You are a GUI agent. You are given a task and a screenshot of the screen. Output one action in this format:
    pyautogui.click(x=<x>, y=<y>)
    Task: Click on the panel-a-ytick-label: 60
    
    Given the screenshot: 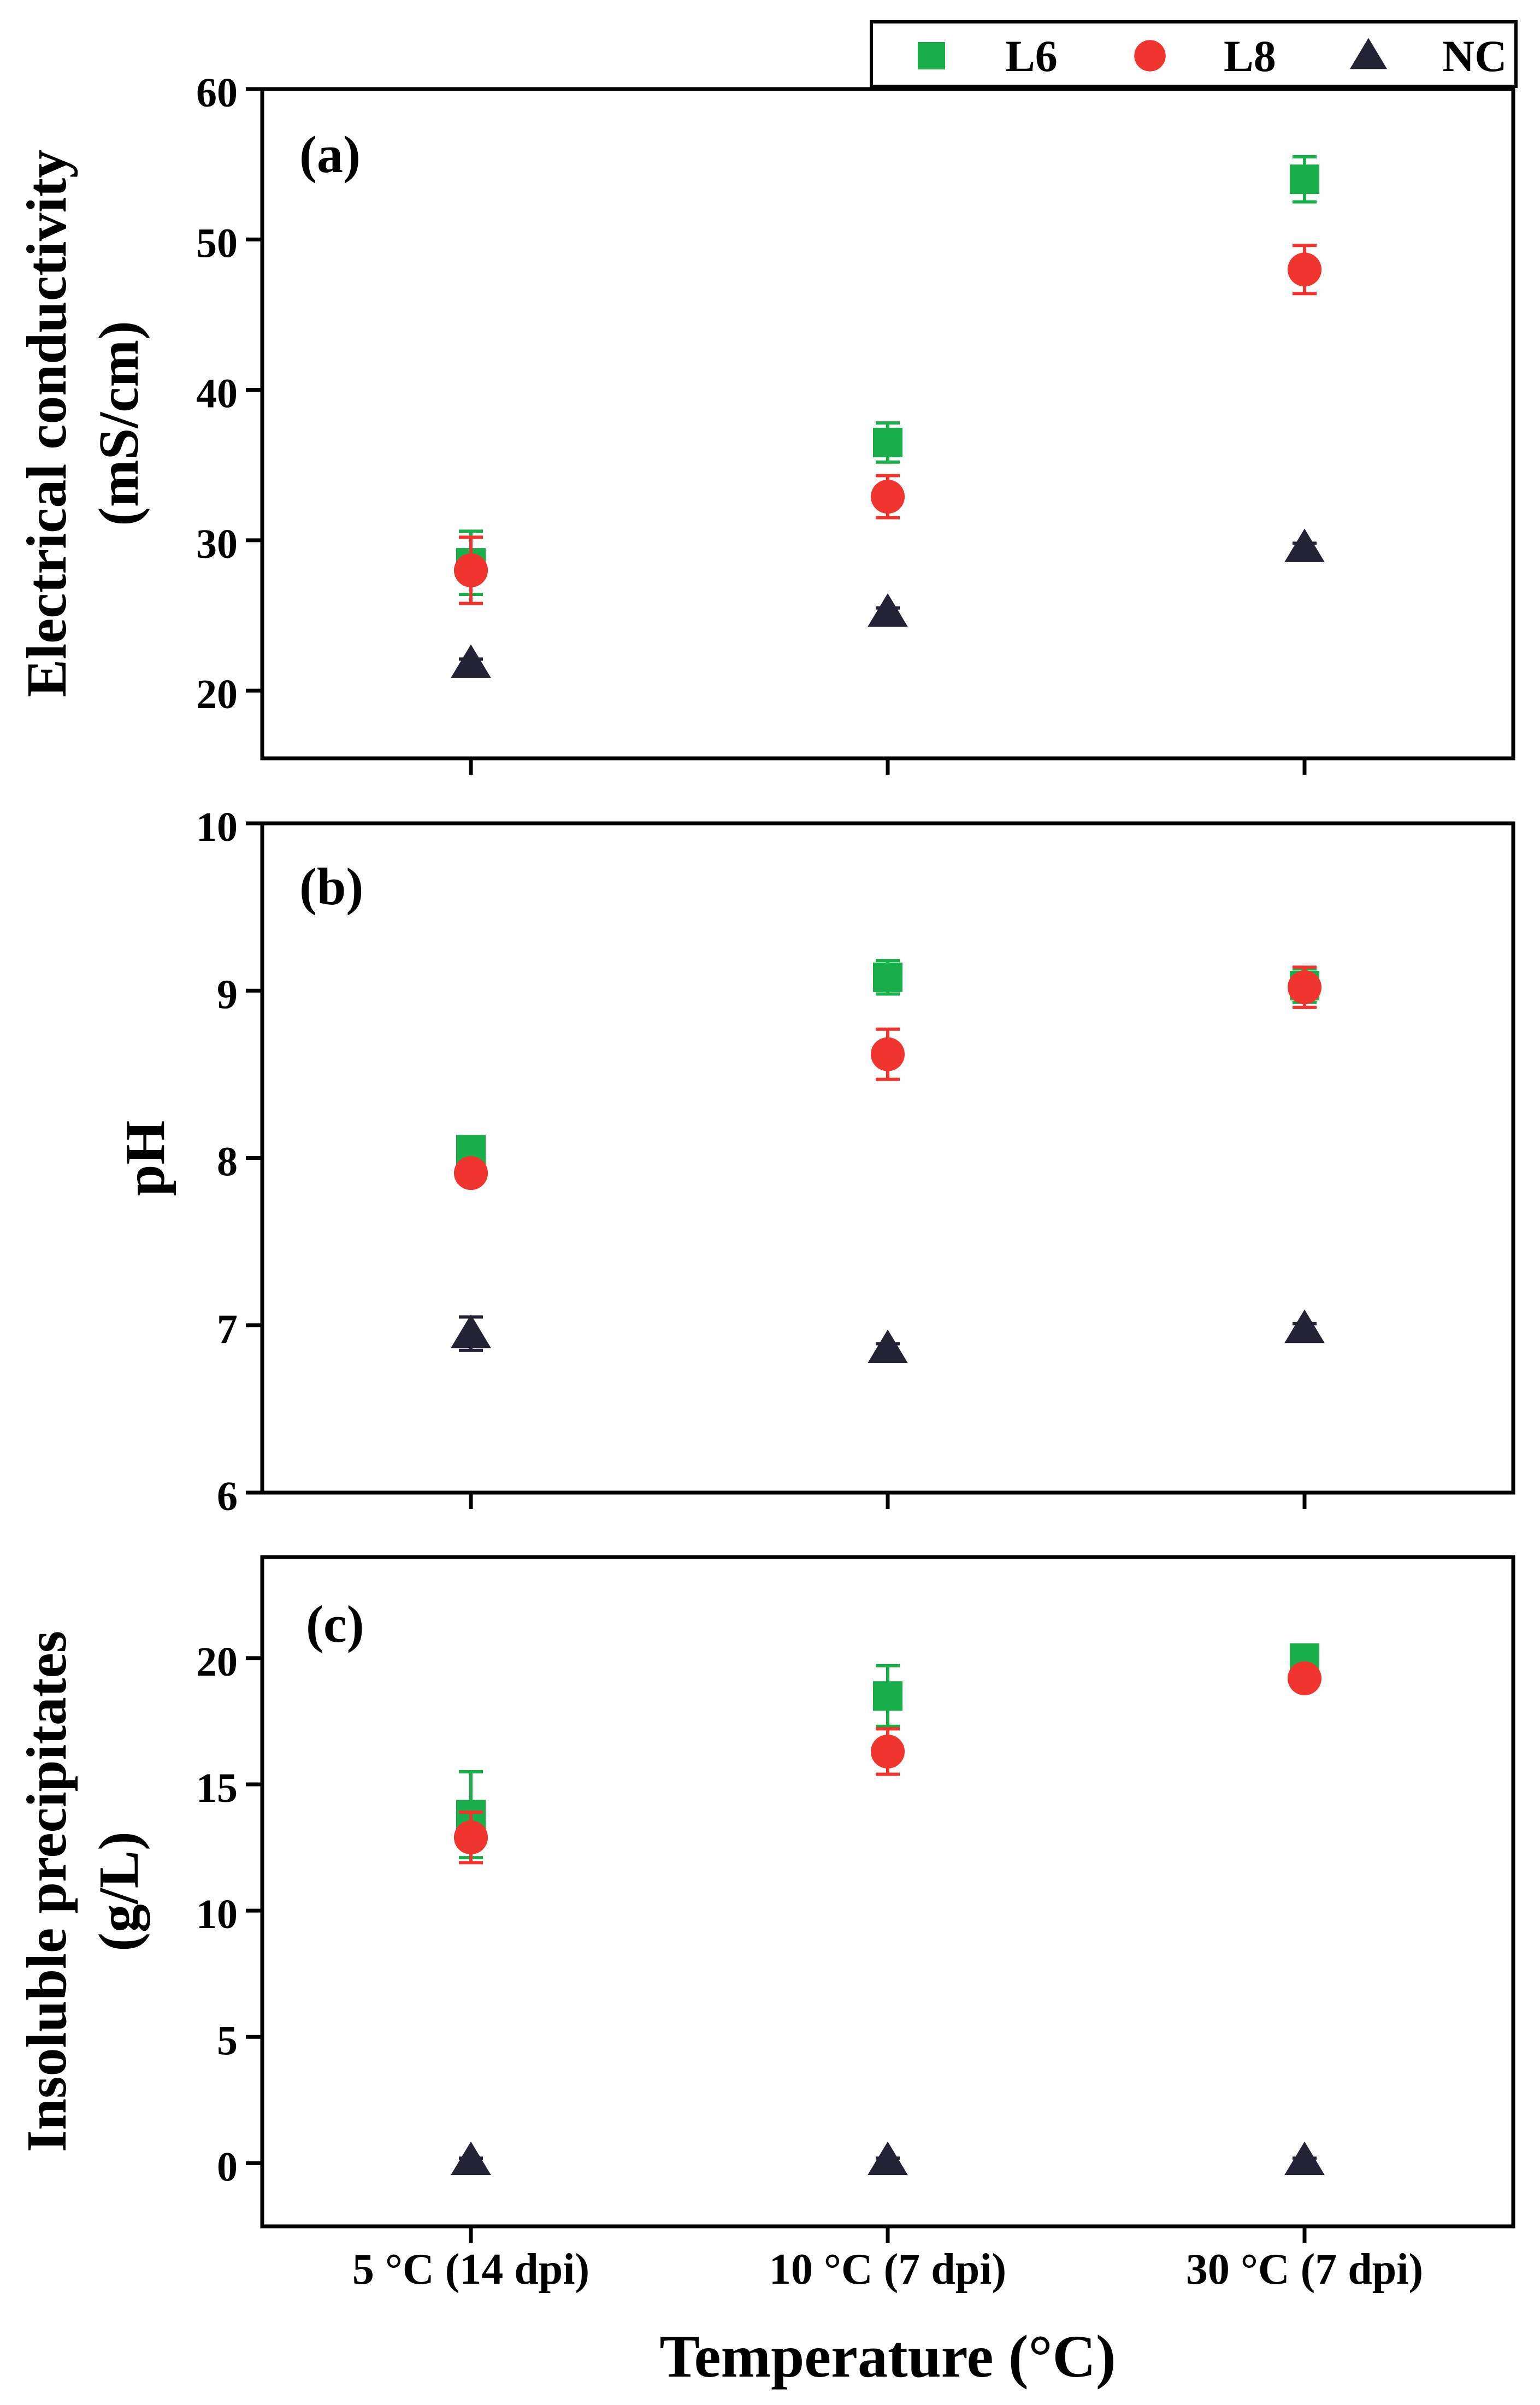 What is the action you would take?
    pyautogui.click(x=217, y=93)
    